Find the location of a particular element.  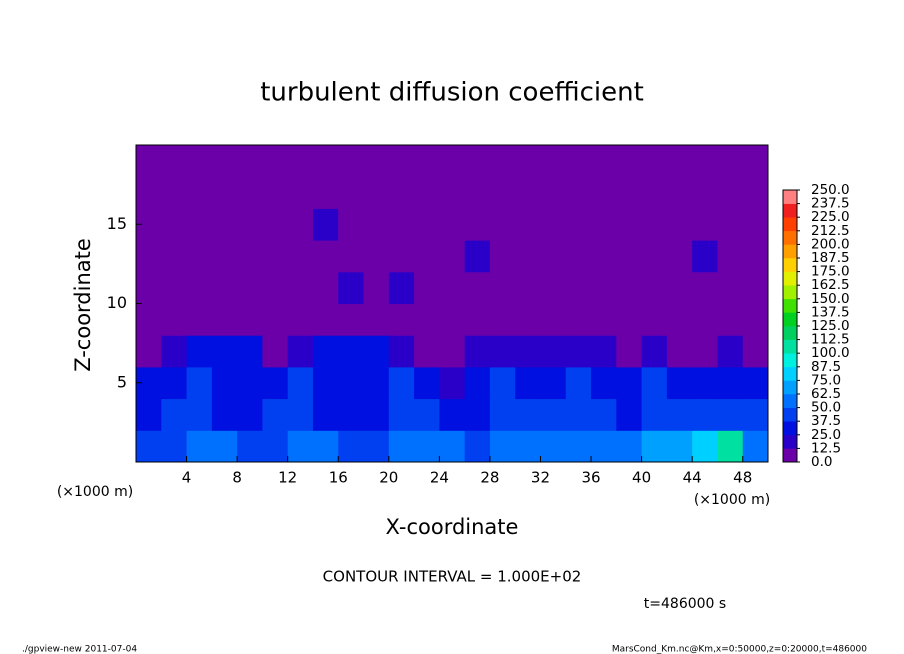

colorbar-label: 50.0 is located at coordinates (826, 408).